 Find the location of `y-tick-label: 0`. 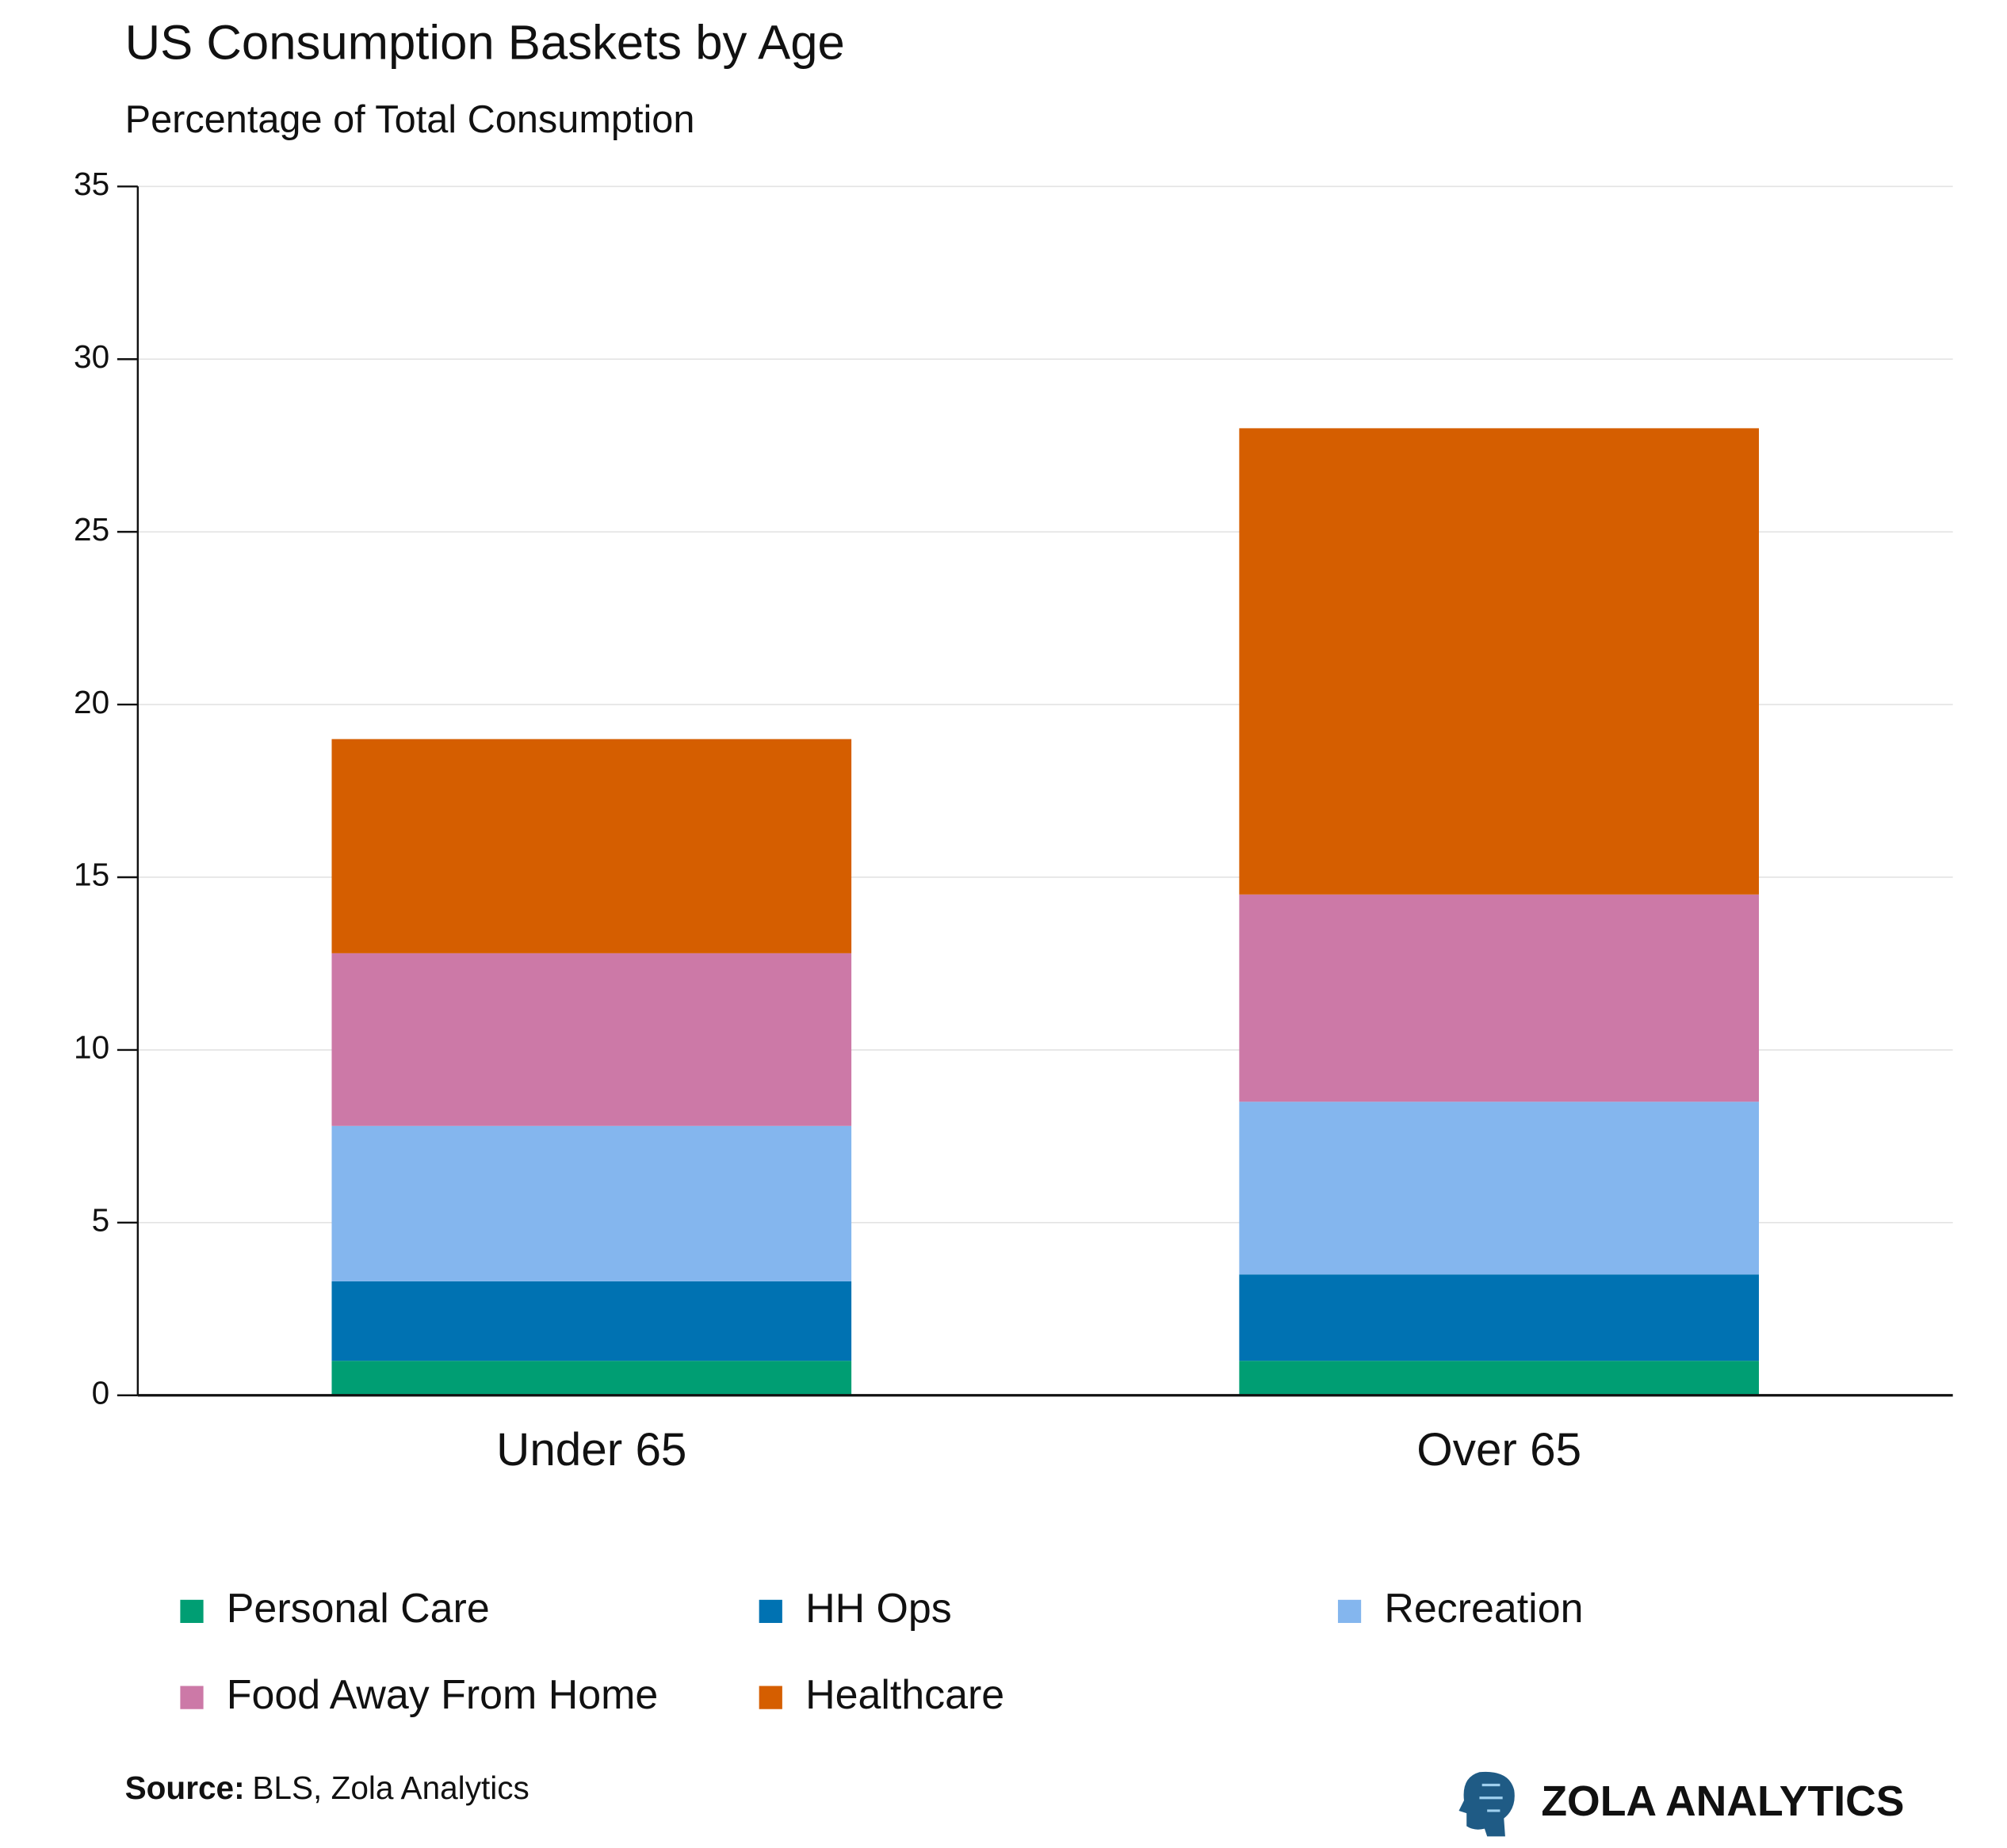

y-tick-label: 0 is located at coordinates (101, 1392).